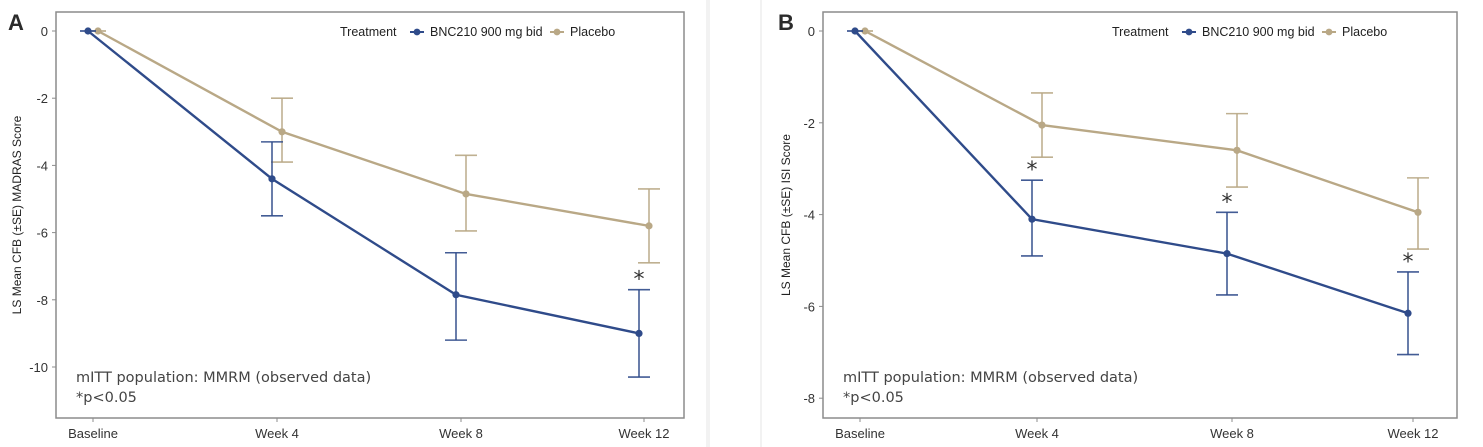 The image size is (1483, 447). I want to click on y-axis-title: LS Mean CFB (±SE) ISI Score, so click(786, 215).